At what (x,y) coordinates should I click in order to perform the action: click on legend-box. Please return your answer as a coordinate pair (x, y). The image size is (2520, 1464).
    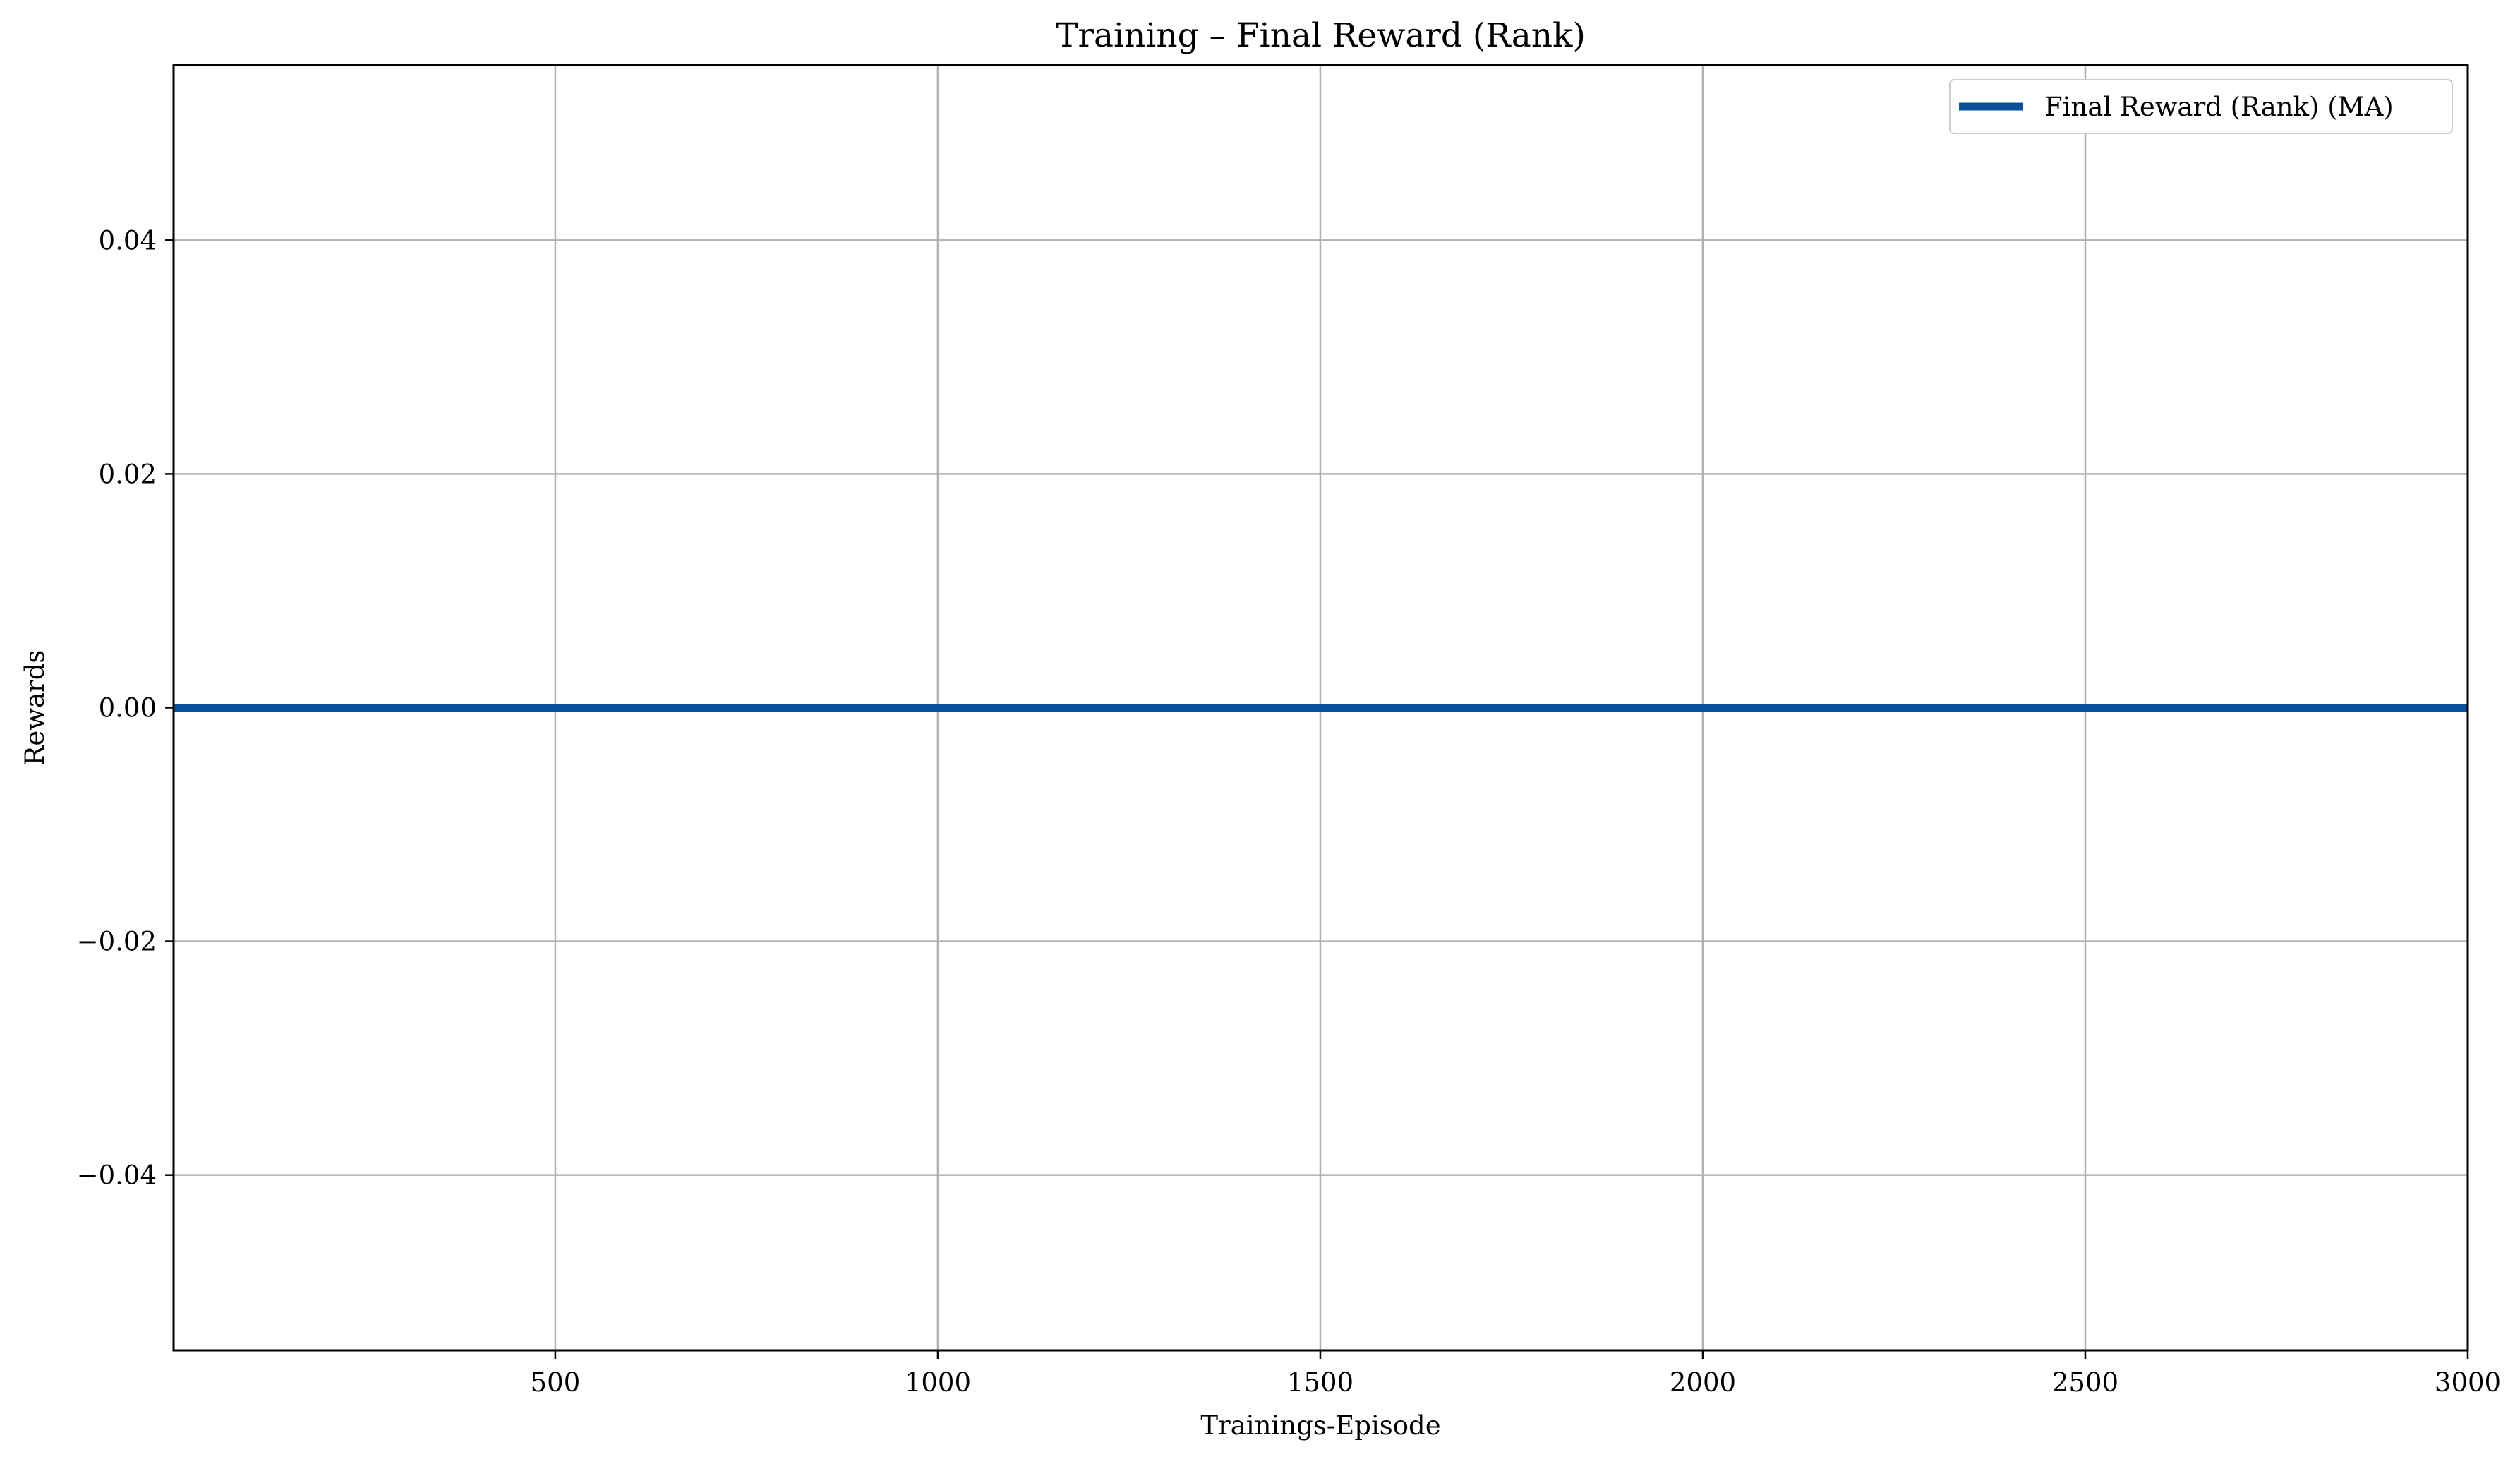
    Looking at the image, I should click on (2201, 106).